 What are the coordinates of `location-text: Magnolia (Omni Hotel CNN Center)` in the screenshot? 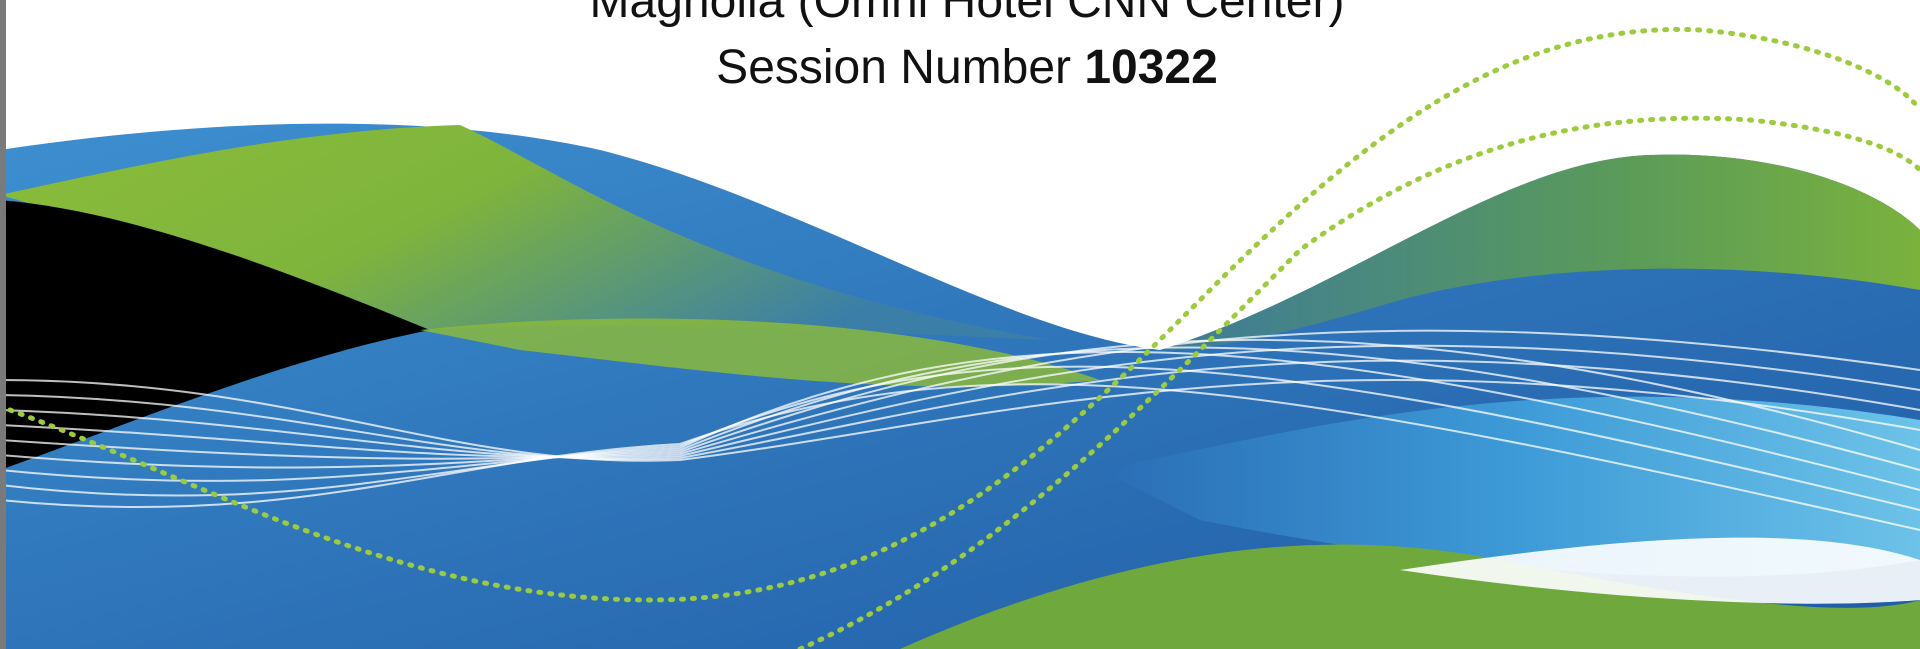 It's located at (967, 14).